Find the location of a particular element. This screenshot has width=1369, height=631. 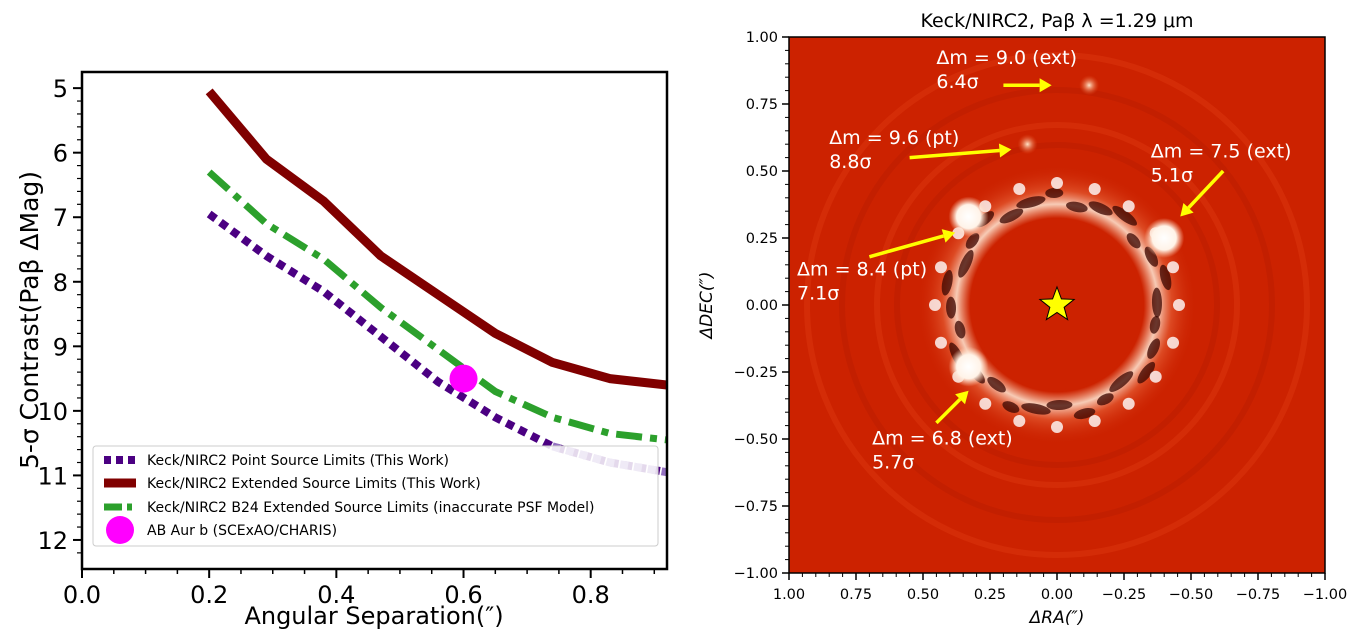

right-x-tick-label: 1.00 is located at coordinates (789, 595).